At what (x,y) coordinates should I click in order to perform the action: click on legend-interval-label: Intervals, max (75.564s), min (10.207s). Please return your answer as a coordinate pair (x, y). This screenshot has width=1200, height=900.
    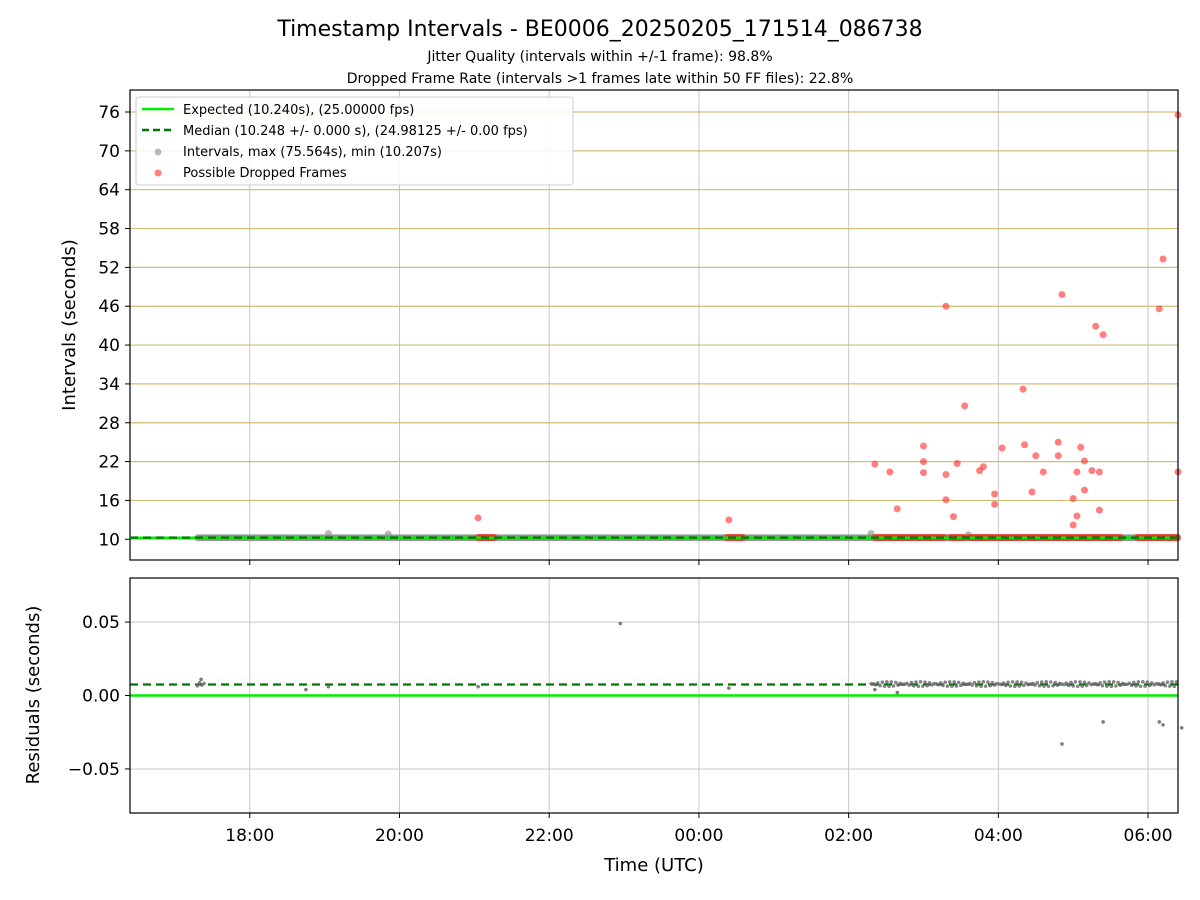
    Looking at the image, I should click on (312, 152).